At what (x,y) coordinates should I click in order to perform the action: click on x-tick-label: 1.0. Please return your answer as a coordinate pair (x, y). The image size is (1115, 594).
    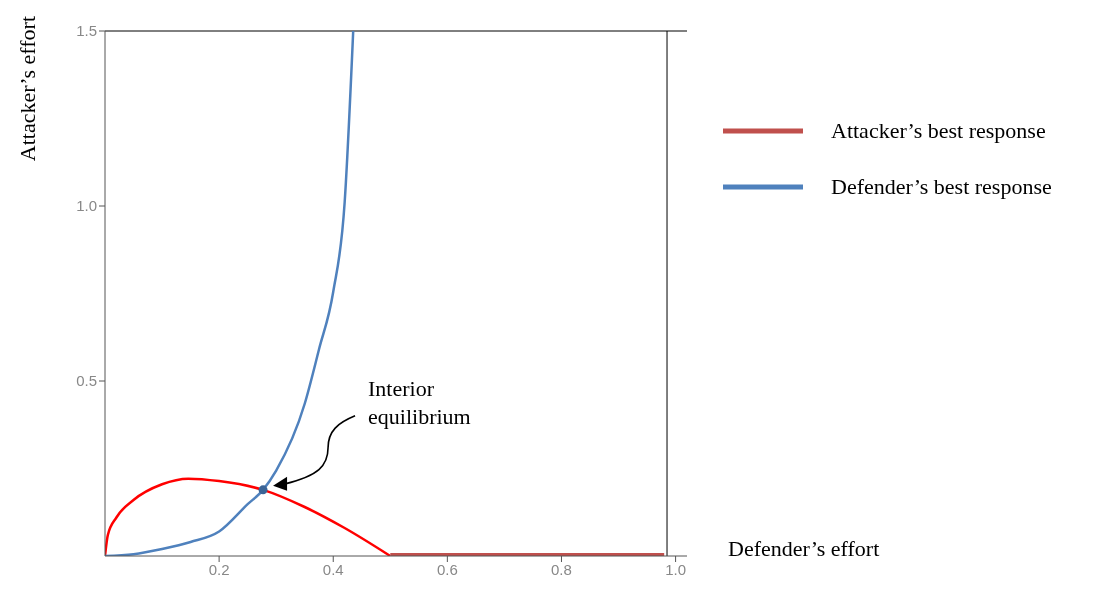
    Looking at the image, I should click on (676, 569).